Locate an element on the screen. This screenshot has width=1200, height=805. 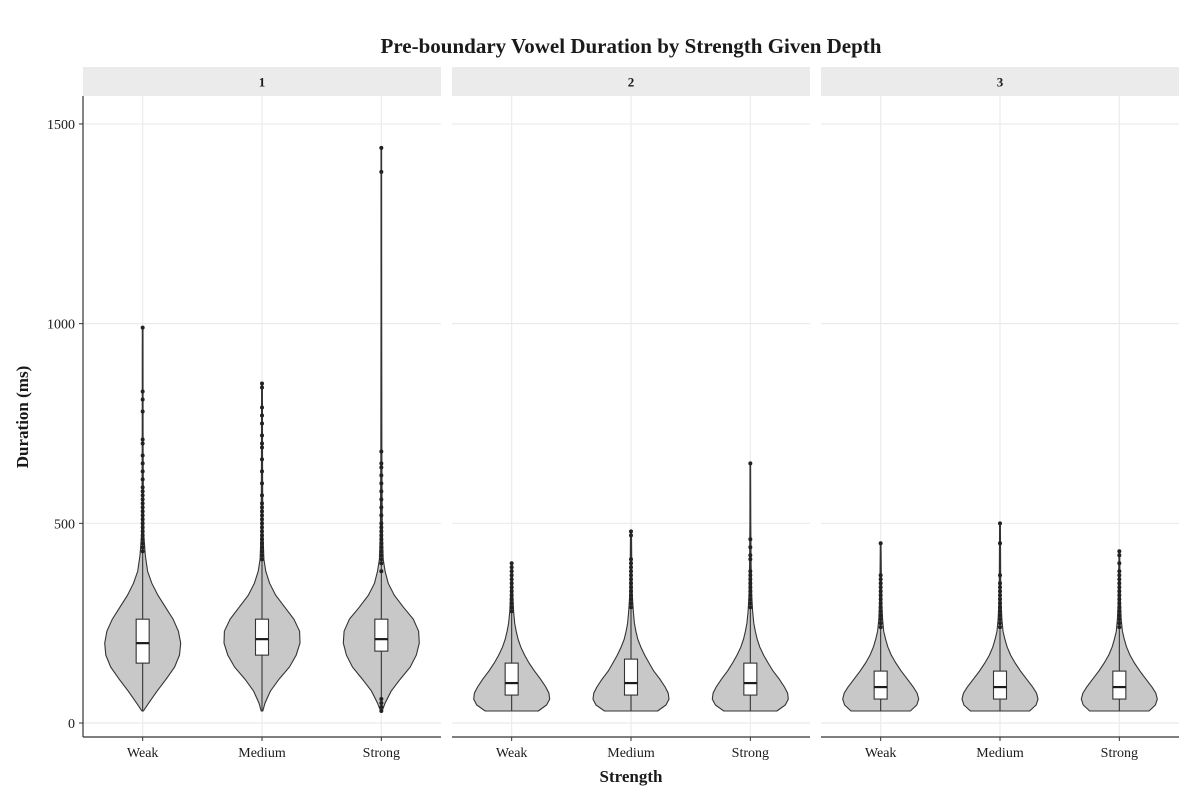
facet-strip-label: 2 is located at coordinates (631, 82).